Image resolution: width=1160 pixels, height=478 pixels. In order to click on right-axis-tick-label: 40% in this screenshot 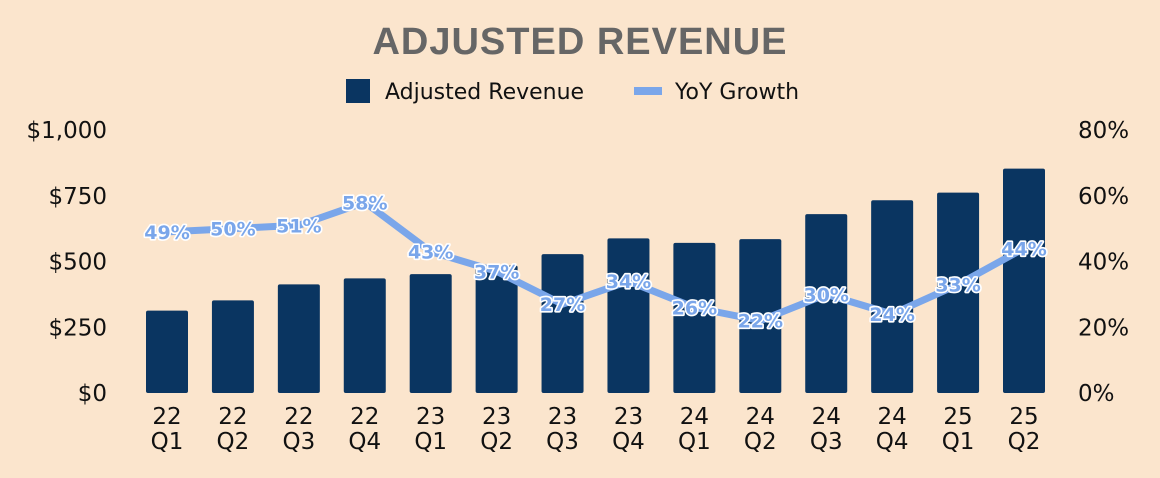, I will do `click(1103, 263)`.